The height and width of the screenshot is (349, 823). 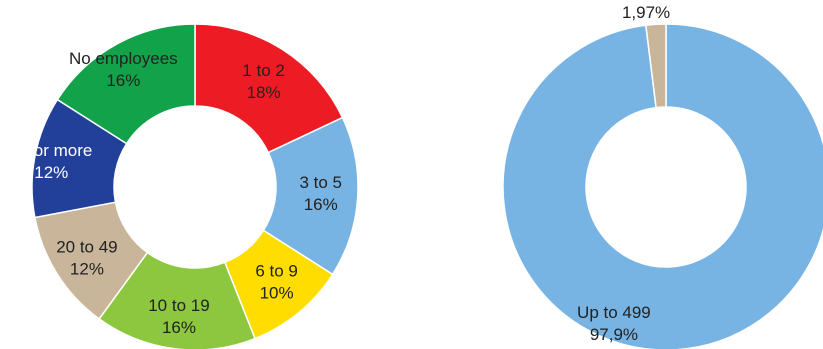 I want to click on slice-value-20-to-49: 12%, so click(x=87, y=269).